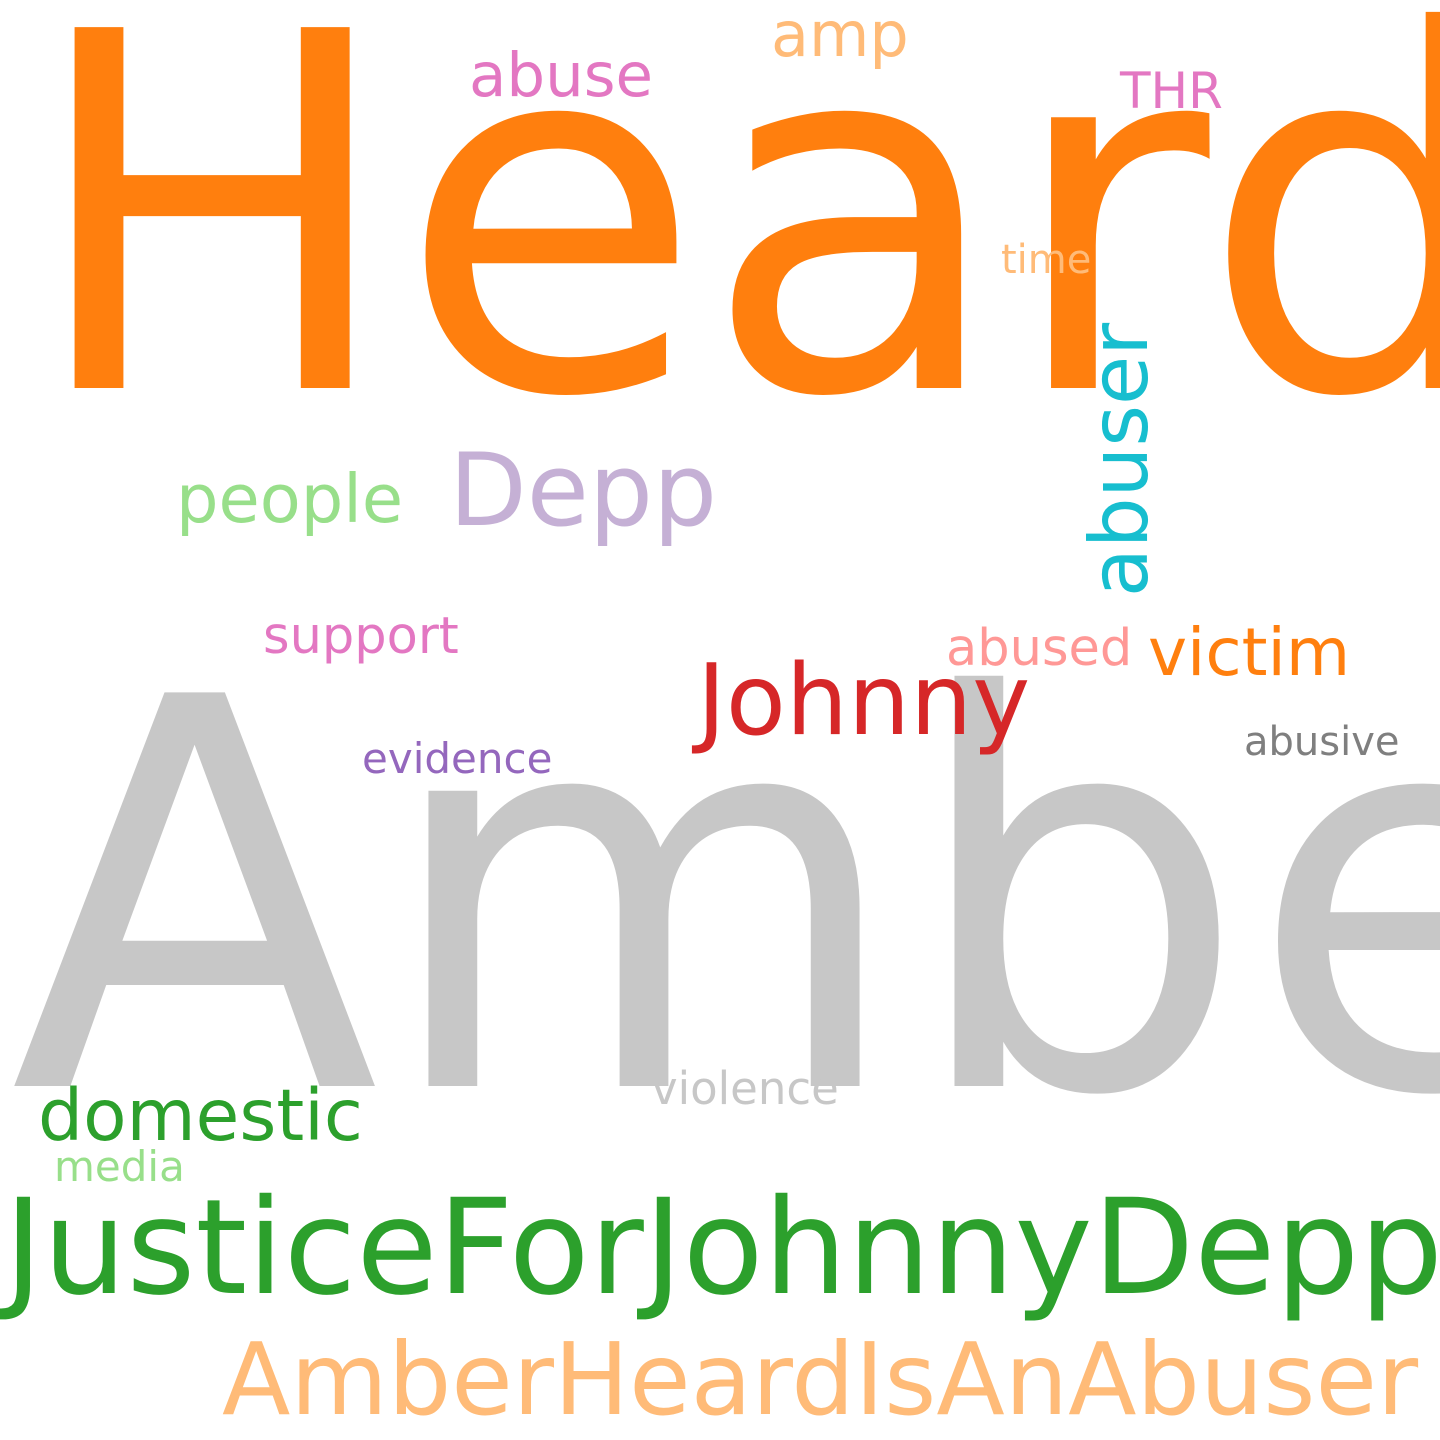  Describe the element at coordinates (1039, 648) in the screenshot. I see `word-abused: abused` at that location.